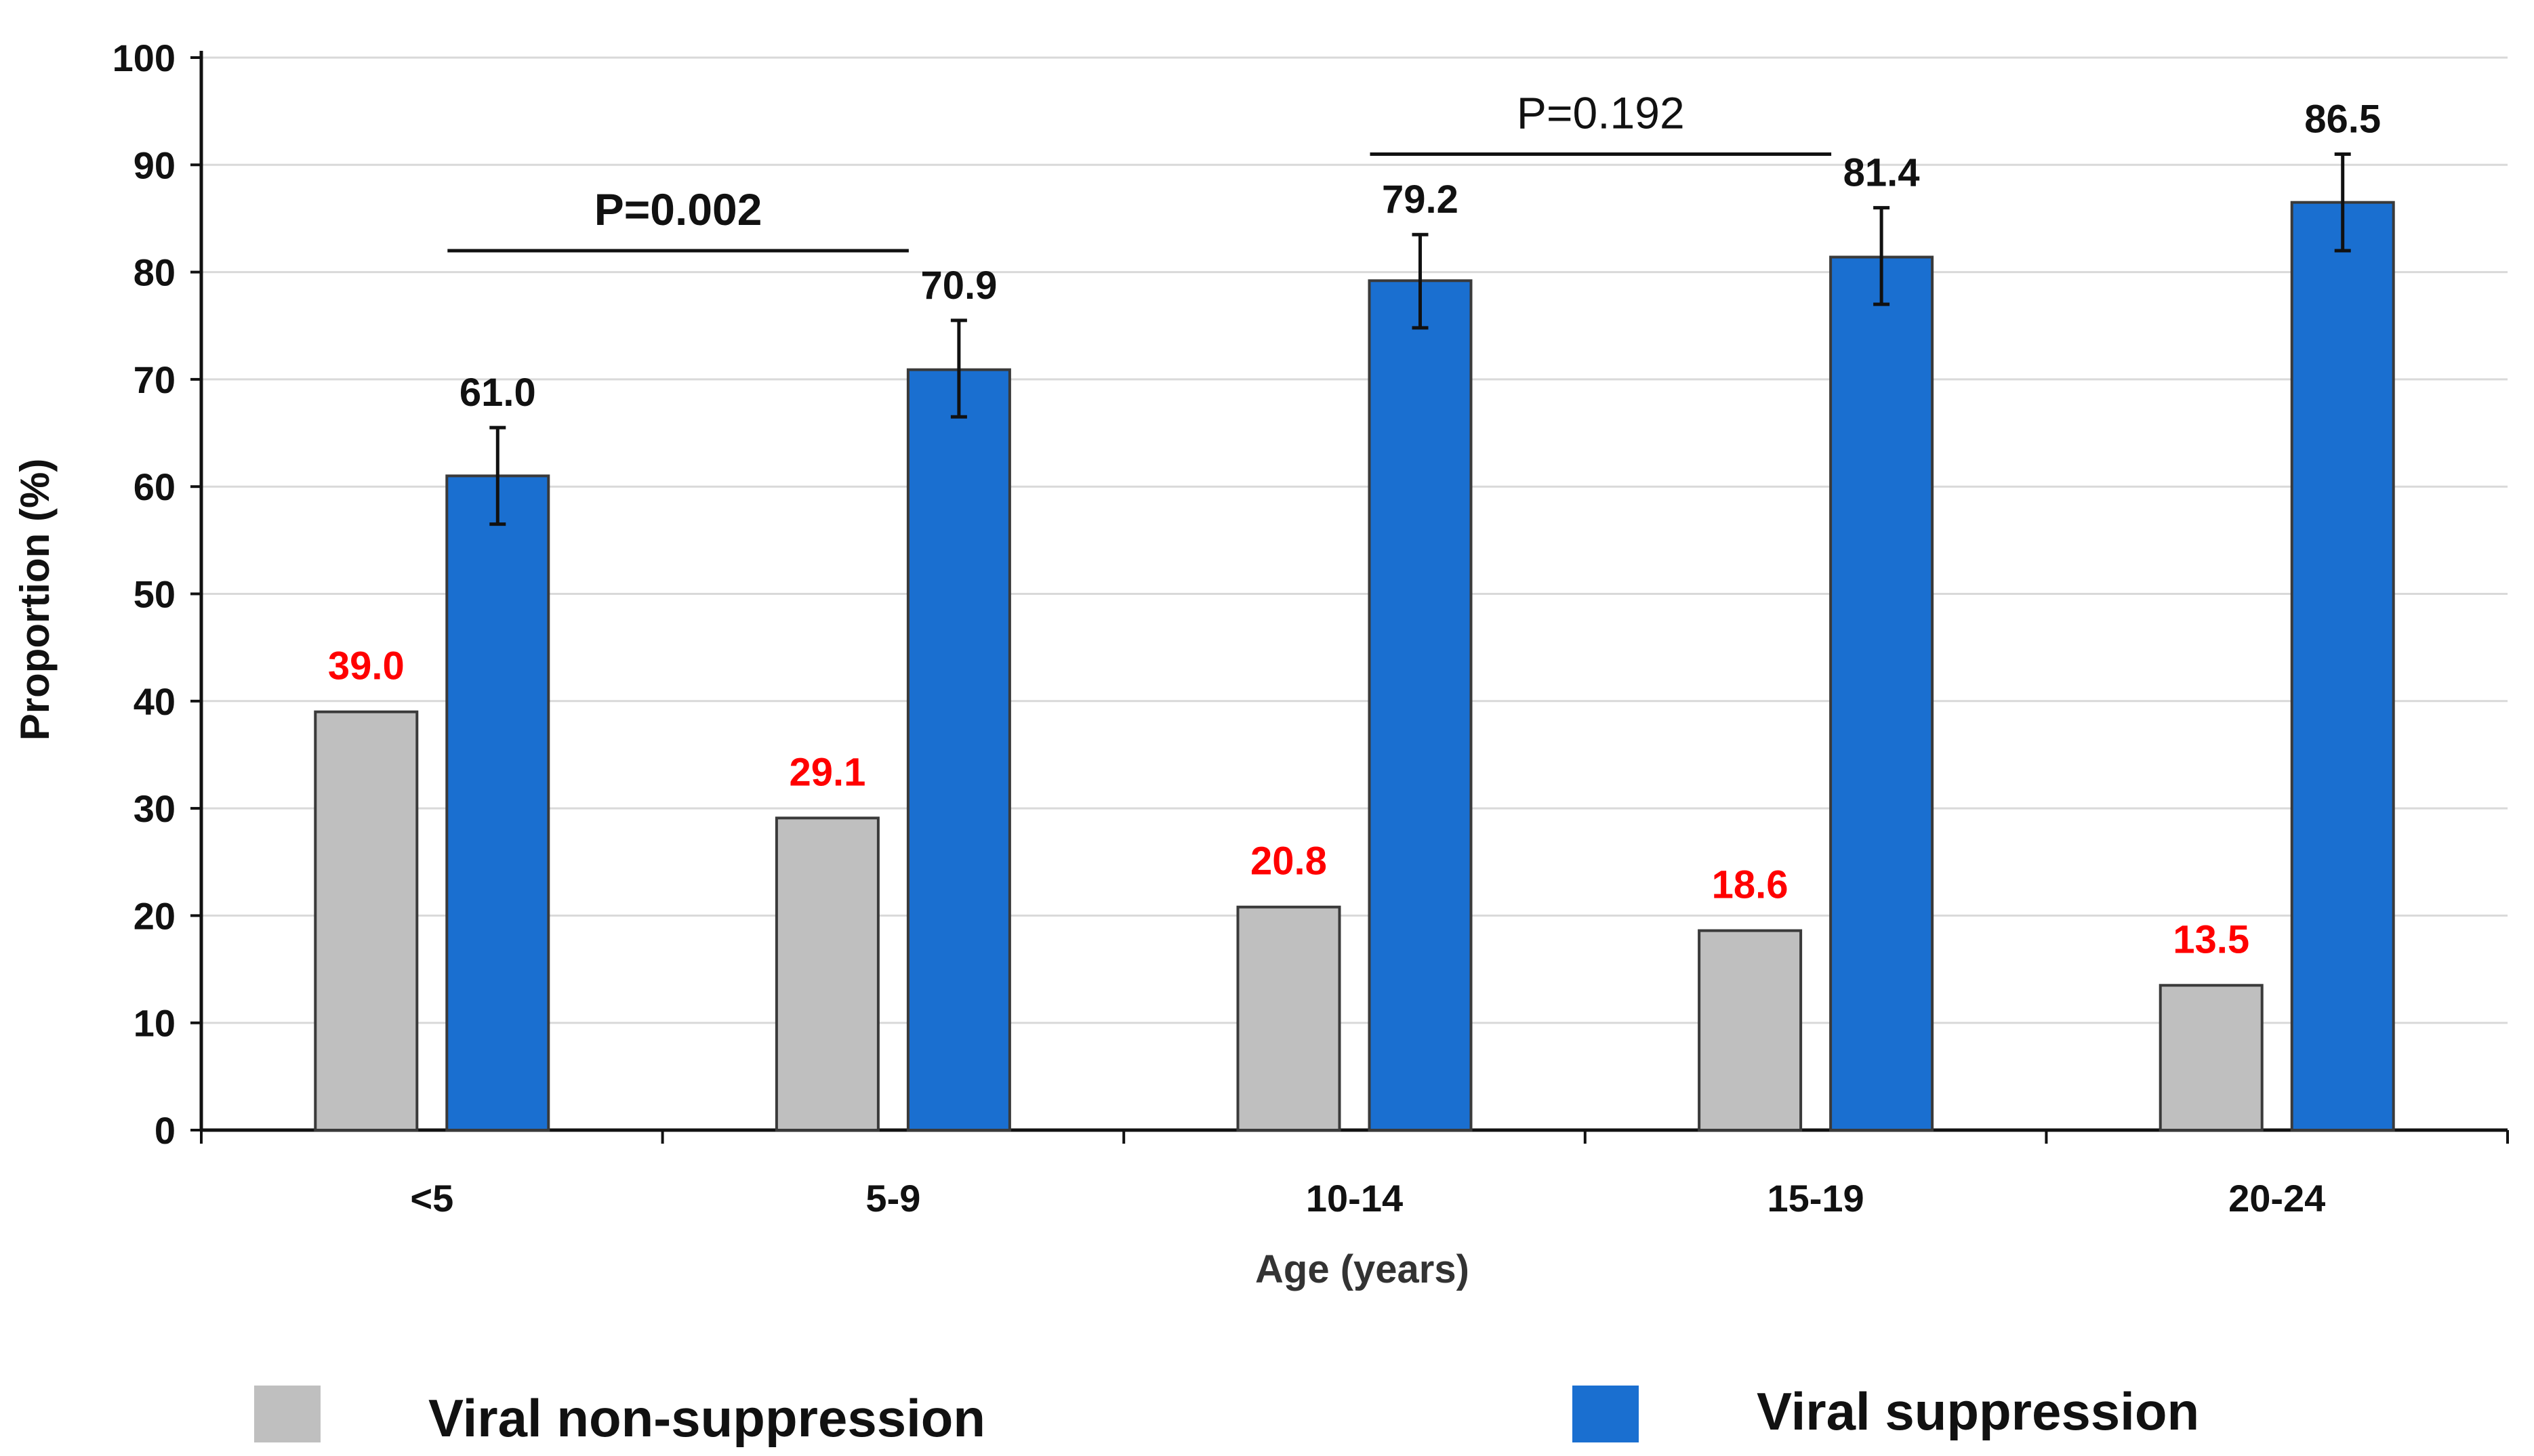  Describe the element at coordinates (366, 666) in the screenshot. I see `value-label-non-suppression: 39.0` at that location.